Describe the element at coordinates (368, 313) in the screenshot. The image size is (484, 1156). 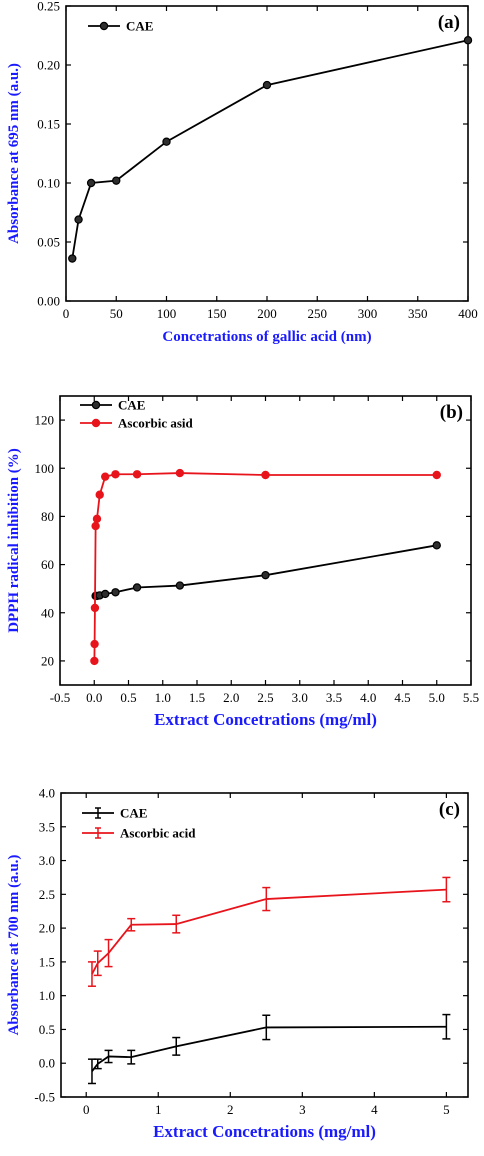
I see `x-tick-label: 300` at that location.